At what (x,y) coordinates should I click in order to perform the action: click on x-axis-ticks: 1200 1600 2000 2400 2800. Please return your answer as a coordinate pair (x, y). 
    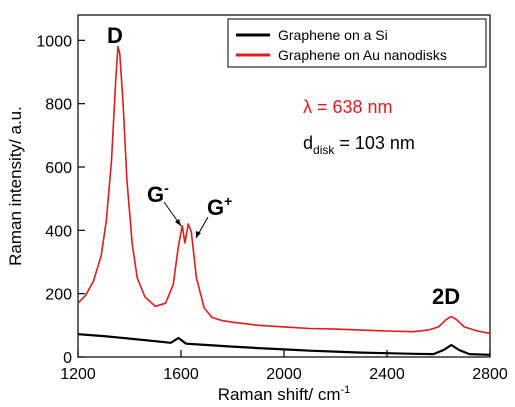
    Looking at the image, I should click on (284, 366).